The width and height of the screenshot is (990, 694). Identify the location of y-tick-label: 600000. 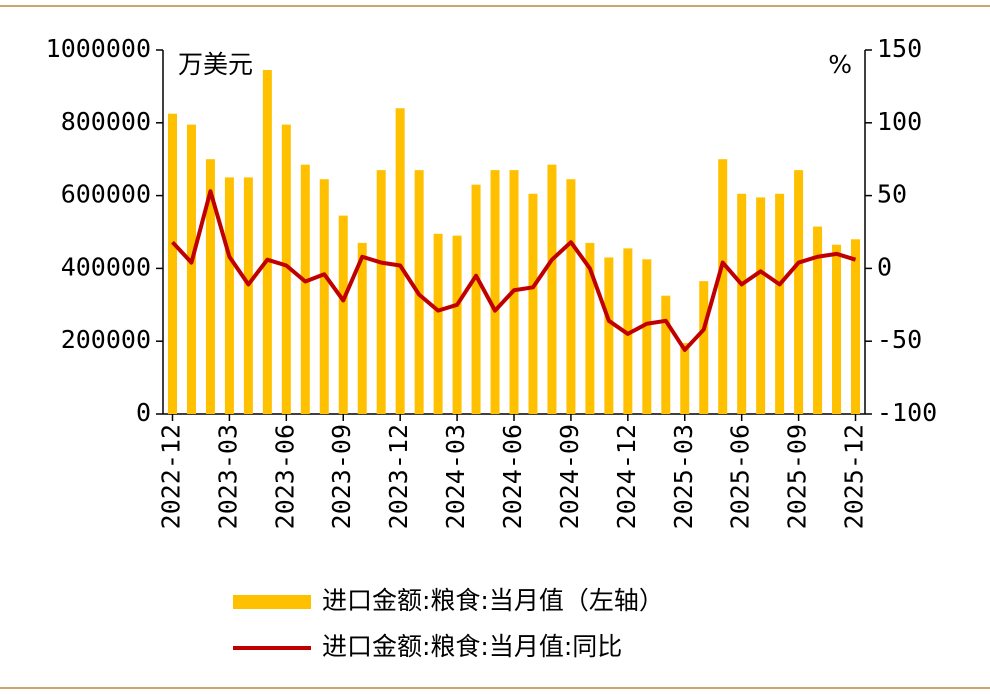
(106, 194).